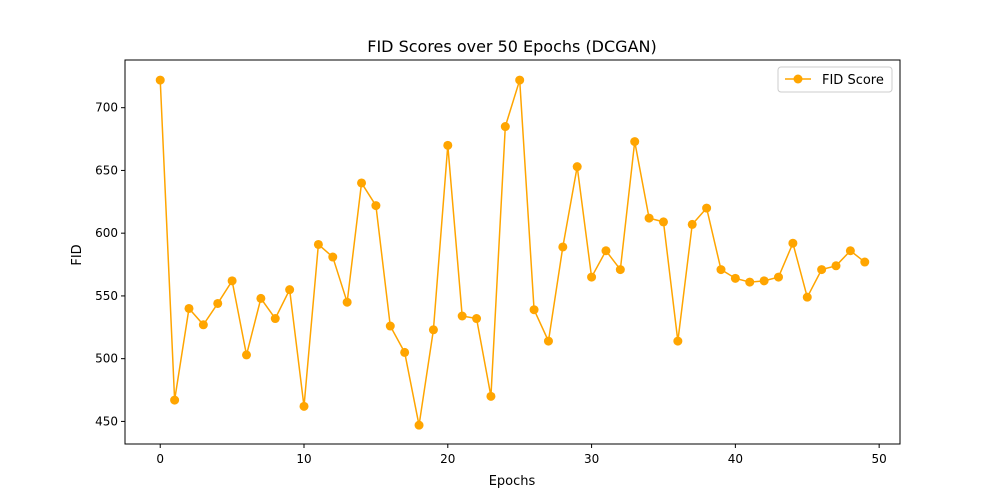 Image resolution: width=1000 pixels, height=500 pixels. Describe the element at coordinates (521, 455) in the screenshot. I see `x-axis-ticks: 0 10 20 30 40 50` at that location.